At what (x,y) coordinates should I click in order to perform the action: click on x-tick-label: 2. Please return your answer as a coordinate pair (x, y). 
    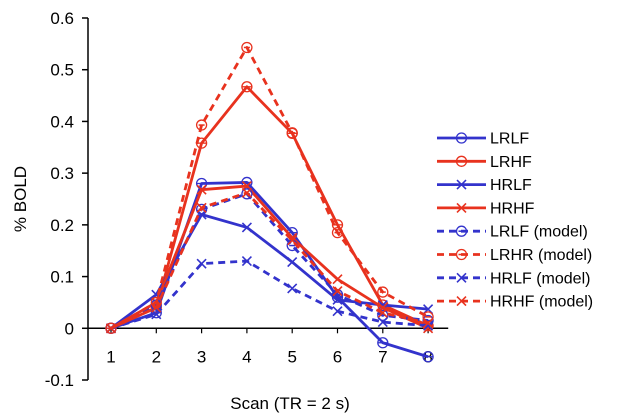
    Looking at the image, I should click on (156, 356).